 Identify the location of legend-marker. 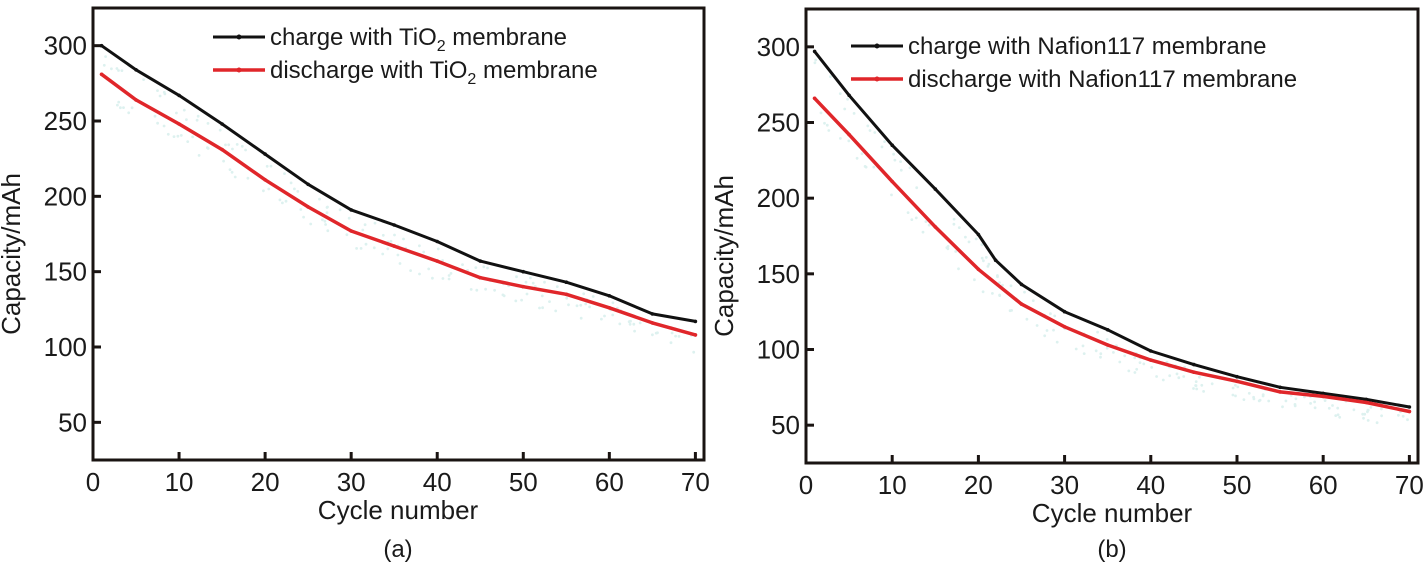
(239, 37).